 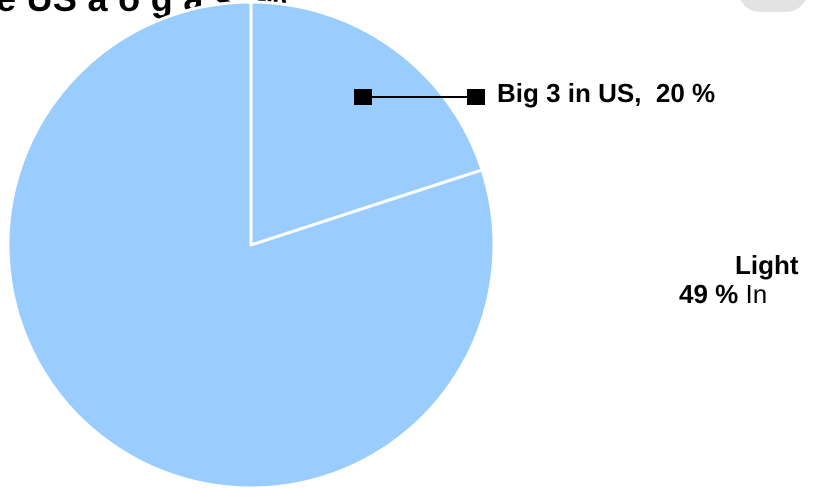 What do you see at coordinates (363, 97) in the screenshot?
I see `big3-leader-start-marker` at bounding box center [363, 97].